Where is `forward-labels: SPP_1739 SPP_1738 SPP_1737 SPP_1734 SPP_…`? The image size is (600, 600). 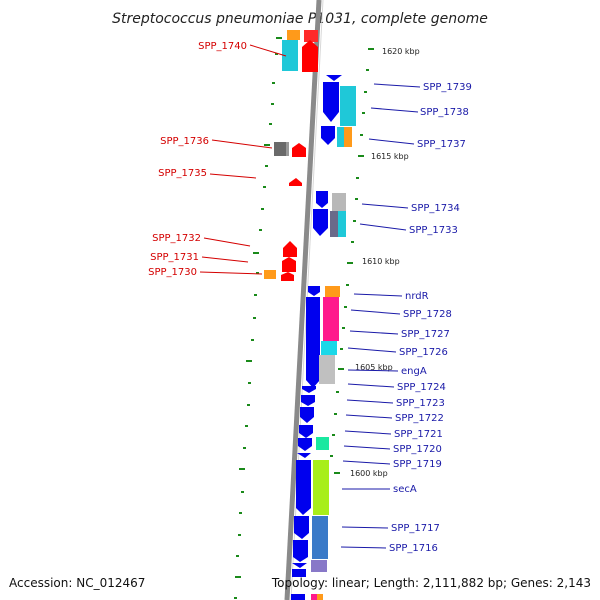 forward-labels: SPP_1739 SPP_1738 SPP_1737 SPP_1734 SPP_… is located at coordinates (430, 318).